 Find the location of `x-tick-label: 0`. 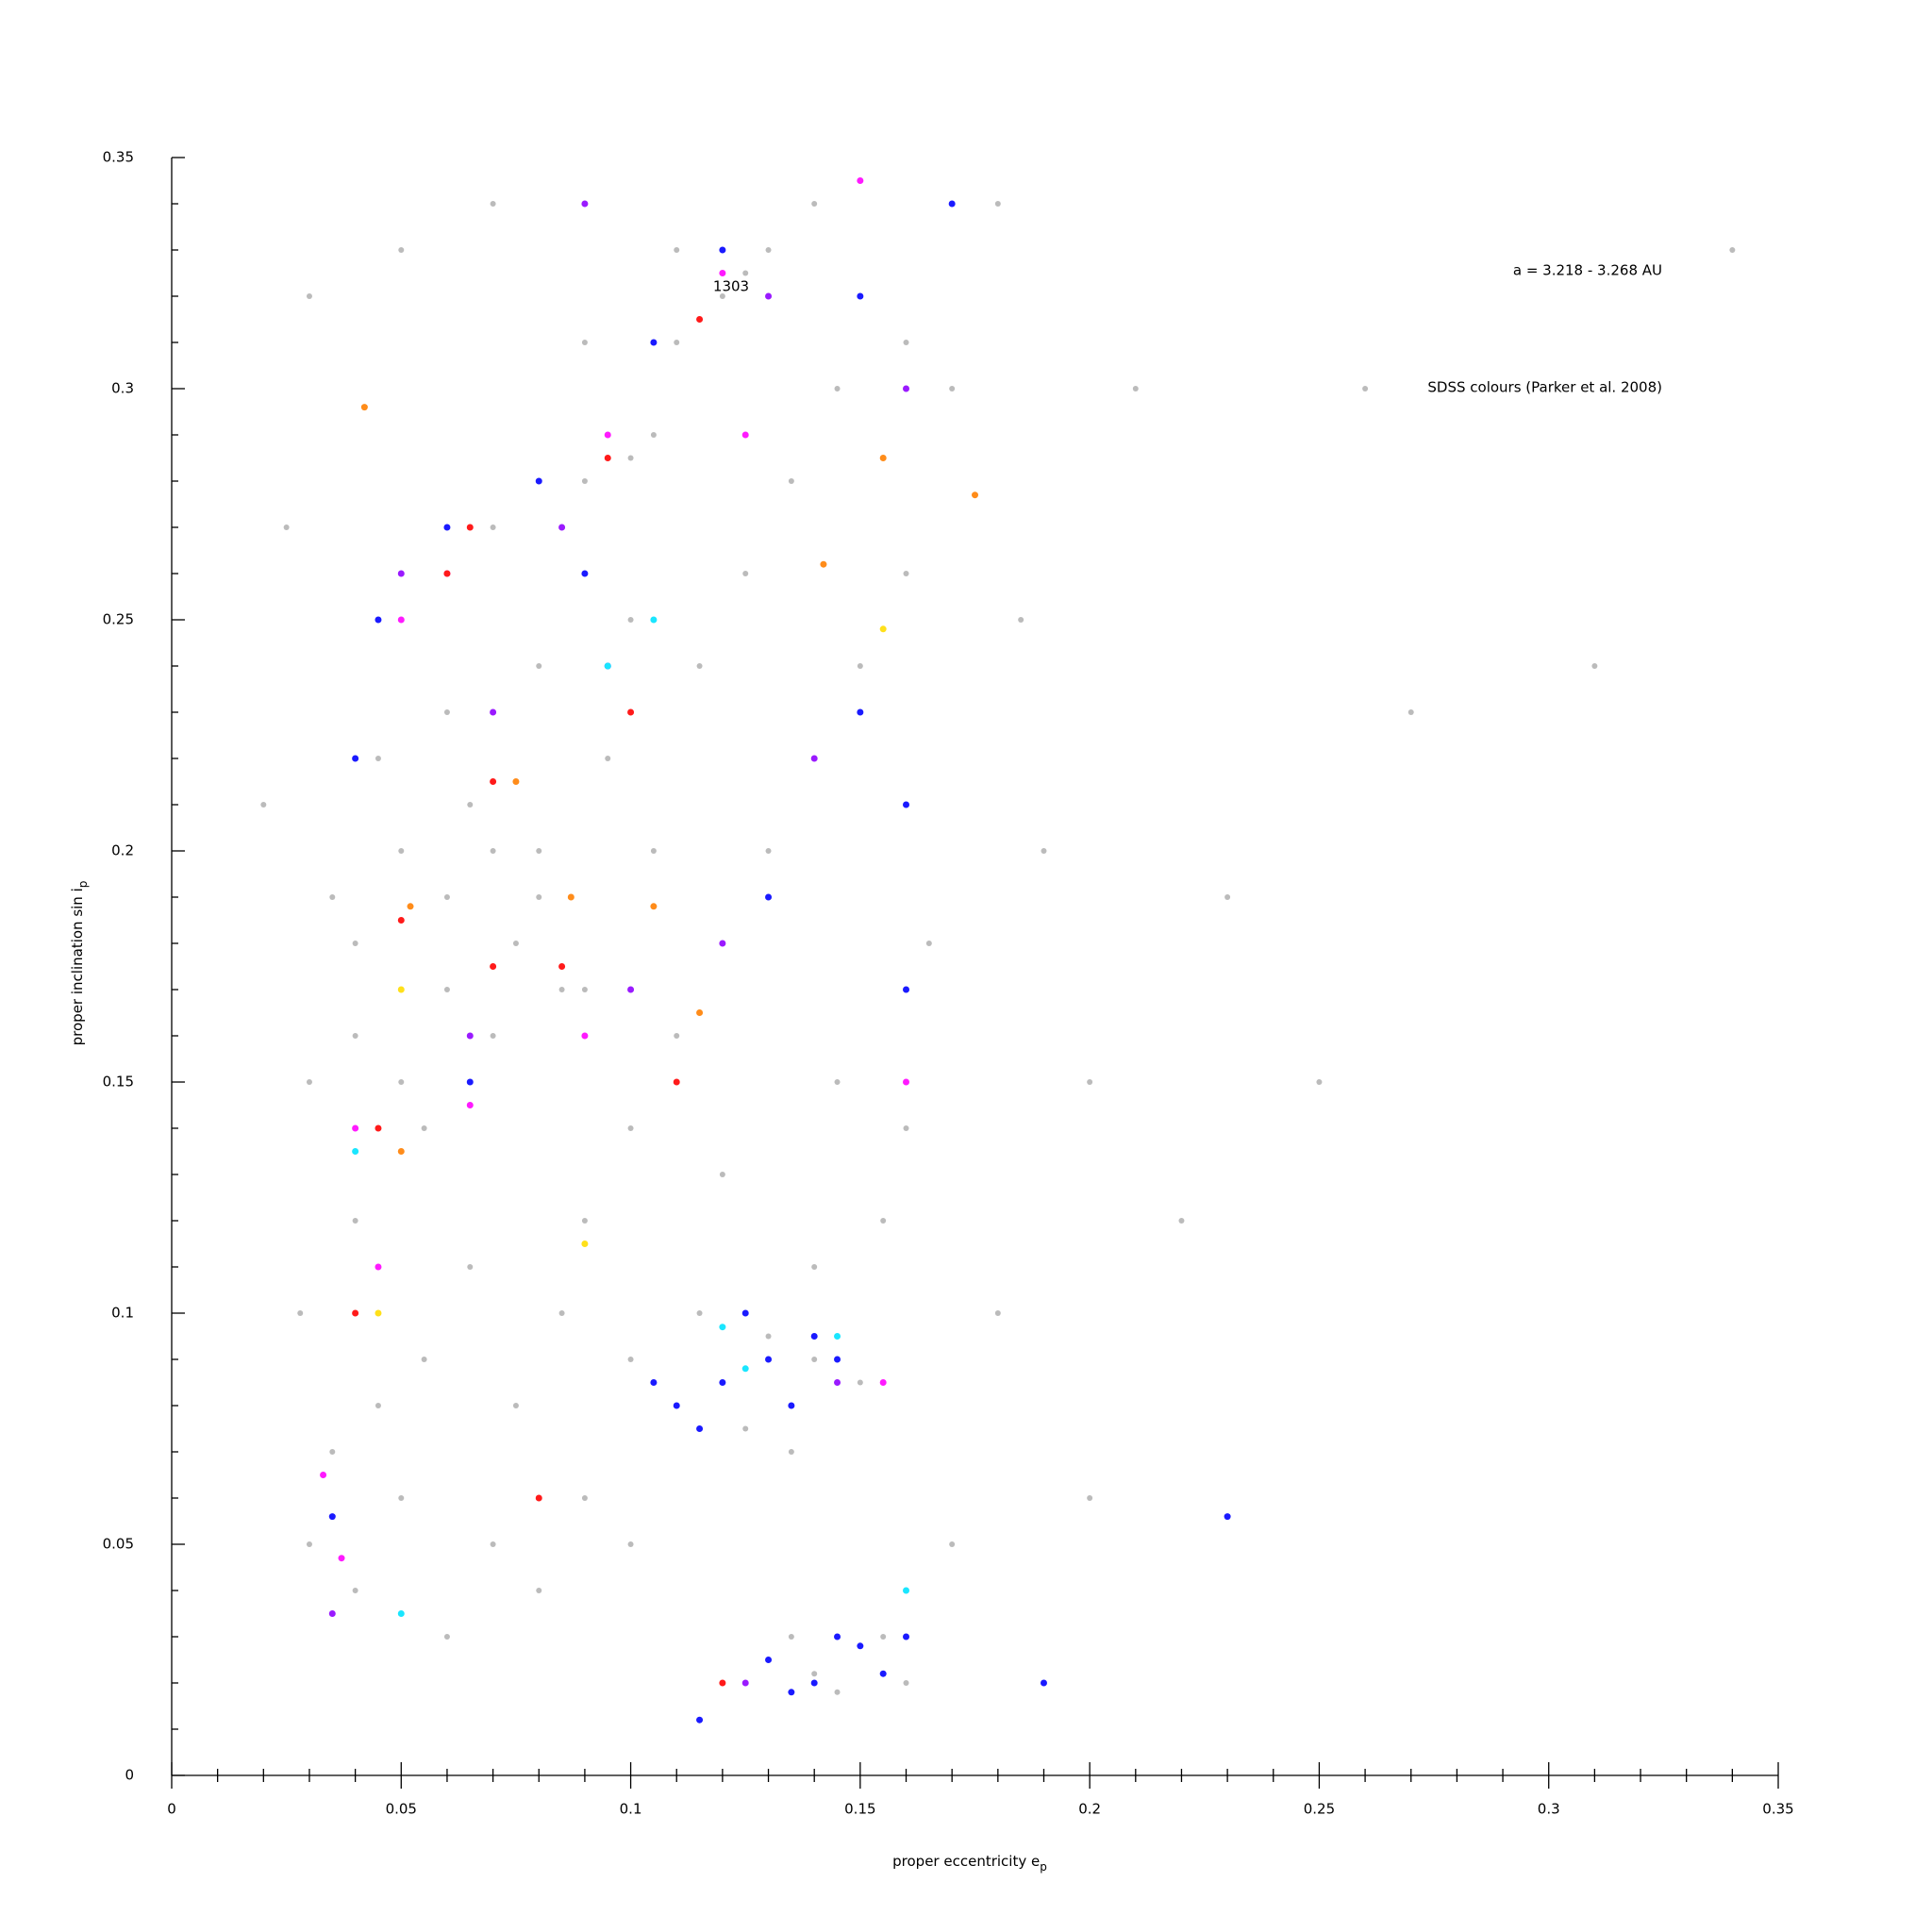

x-tick-label: 0 is located at coordinates (171, 1809).